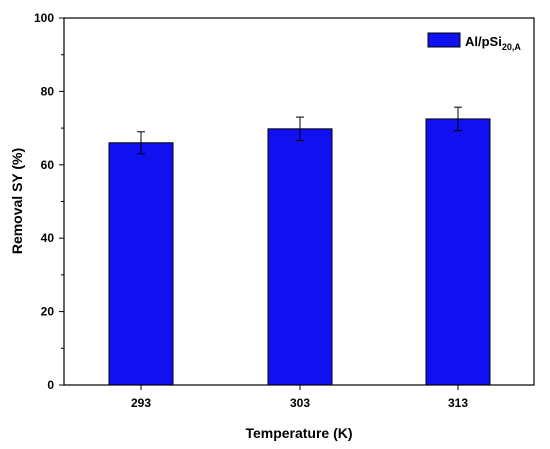 Image resolution: width=550 pixels, height=449 pixels. What do you see at coordinates (299, 130) in the screenshot?
I see `error-bars-group` at bounding box center [299, 130].